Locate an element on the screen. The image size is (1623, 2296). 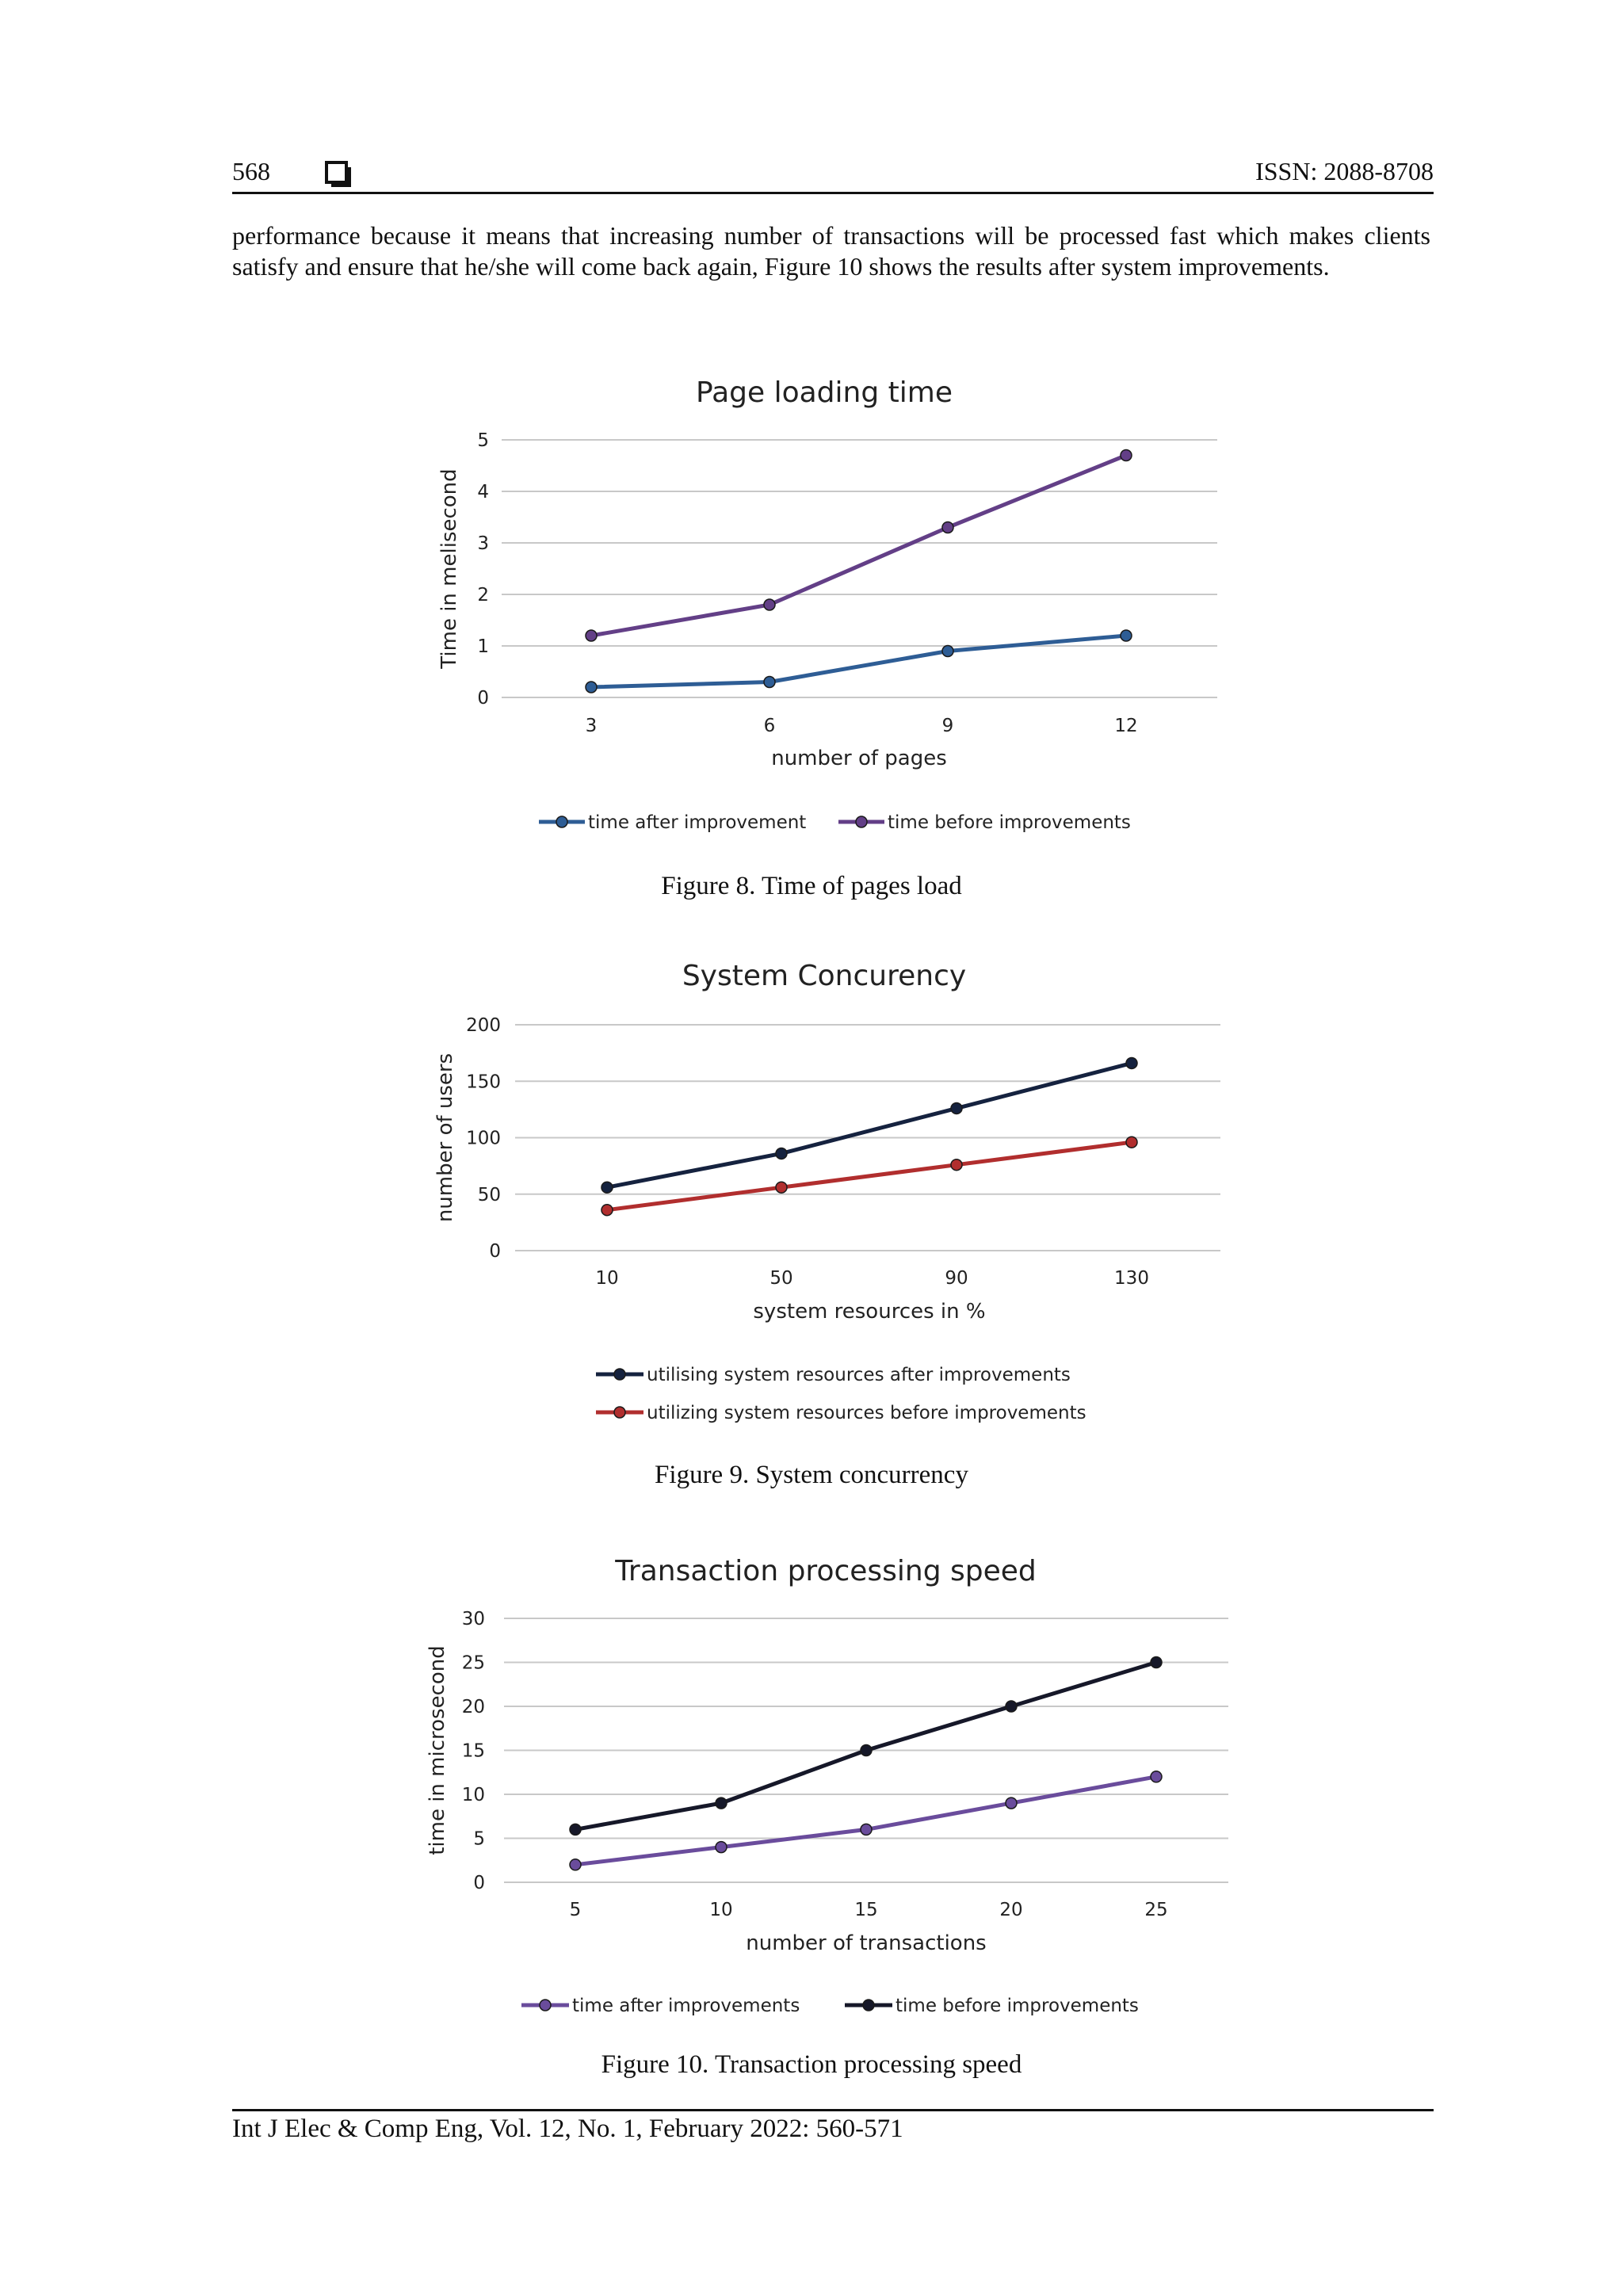
x-tick-label: 15 is located at coordinates (865, 1910).